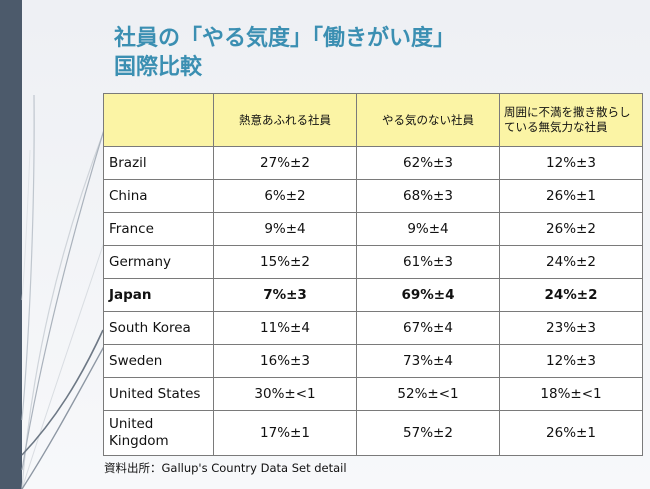  Describe the element at coordinates (158, 163) in the screenshot. I see `country-cell: Brazil` at that location.